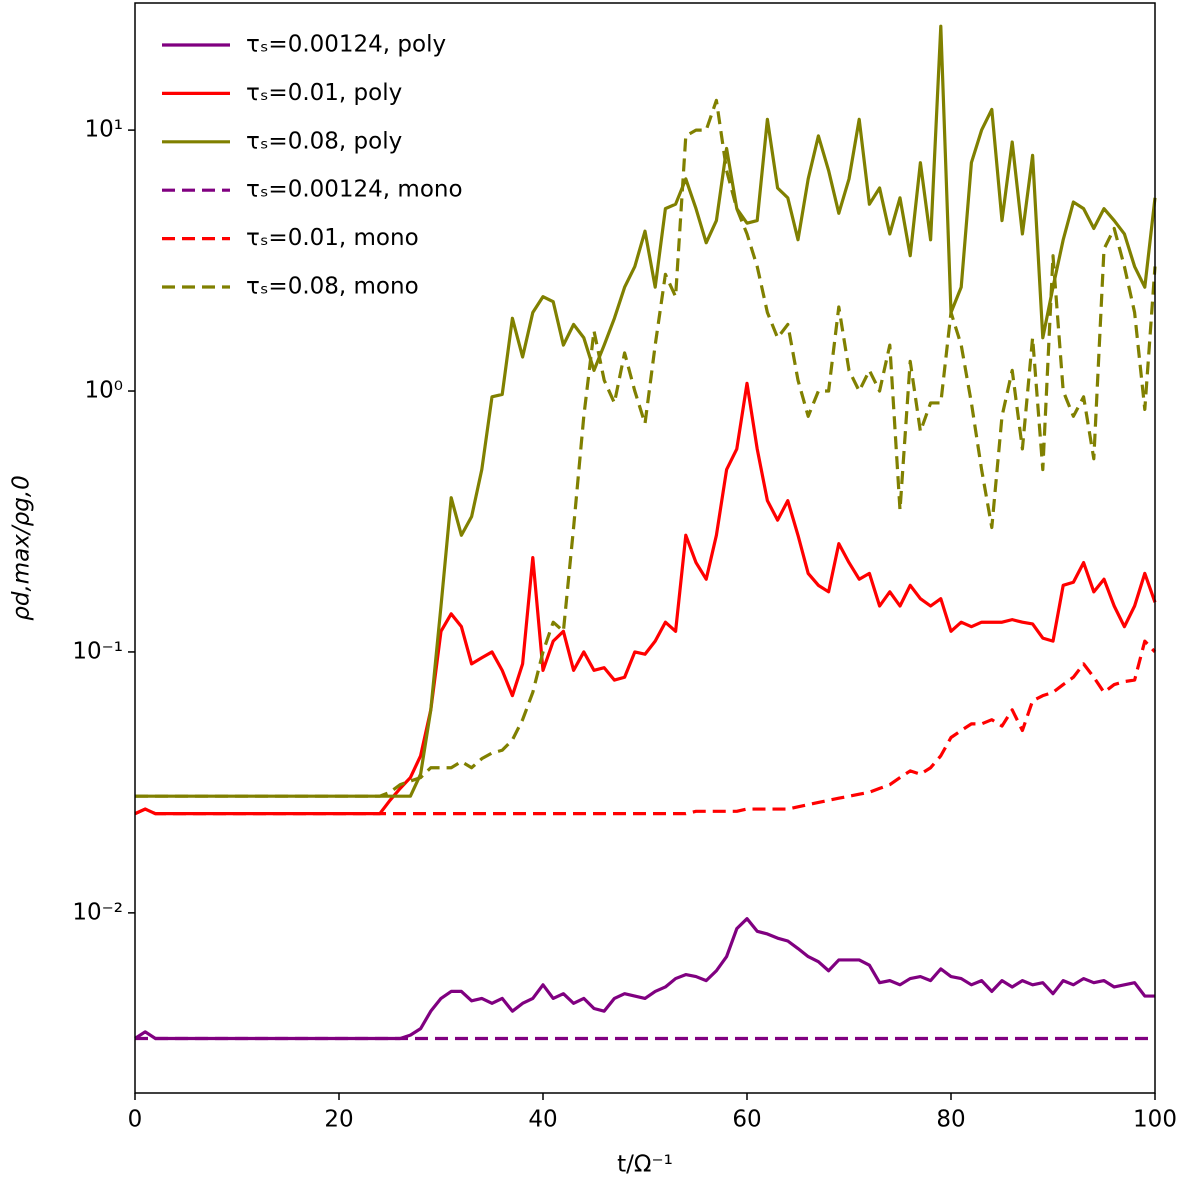 The width and height of the screenshot is (1200, 1187). Describe the element at coordinates (338, 1120) in the screenshot. I see `x-tick-label: 20` at that location.